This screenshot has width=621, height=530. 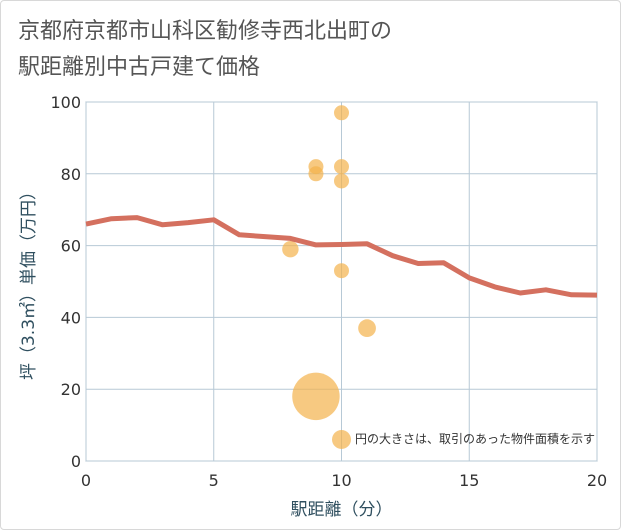 I want to click on average-price-line, so click(x=341, y=256).